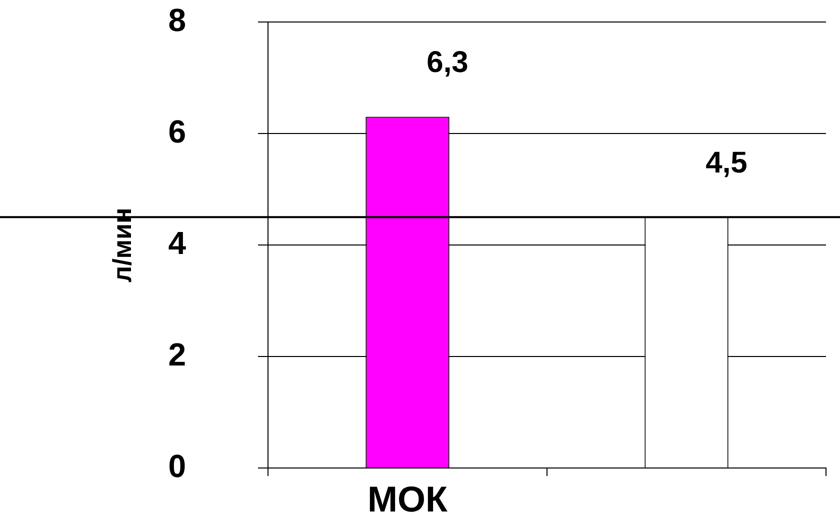 The image size is (840, 526). I want to click on data-label: 4,5, so click(727, 163).